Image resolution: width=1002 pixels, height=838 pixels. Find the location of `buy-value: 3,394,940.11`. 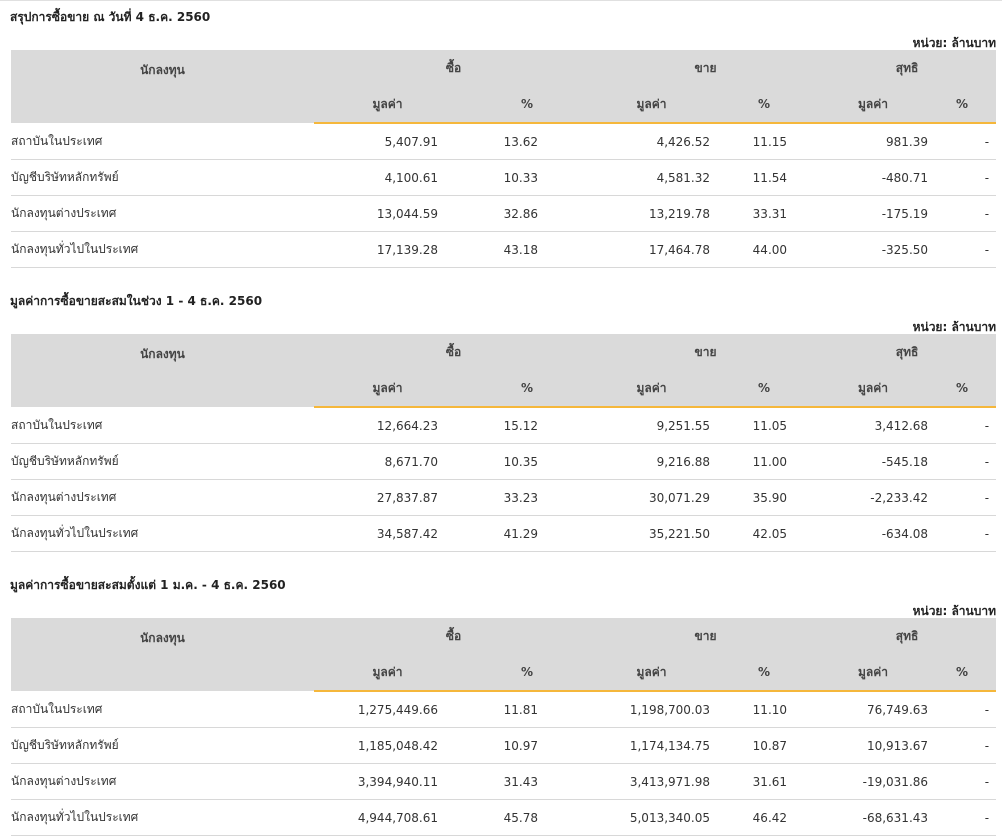

buy-value: 3,394,940.11 is located at coordinates (387, 781).